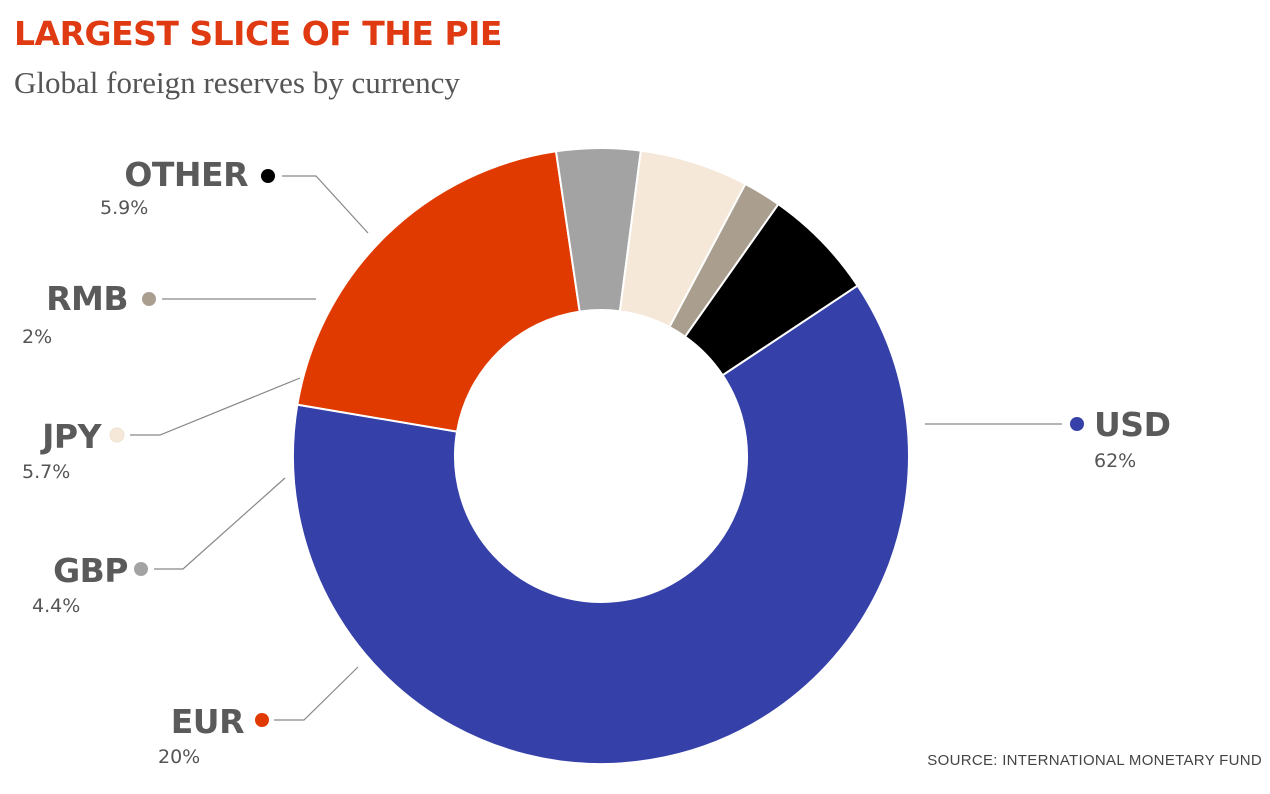 This screenshot has height=794, width=1270. Describe the element at coordinates (149, 299) in the screenshot. I see `legend-dot-rmb` at that location.